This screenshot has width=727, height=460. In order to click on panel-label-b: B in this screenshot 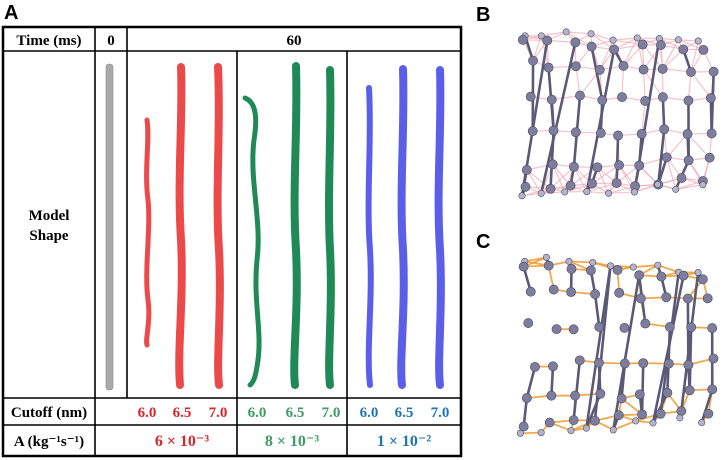, I will do `click(483, 15)`.